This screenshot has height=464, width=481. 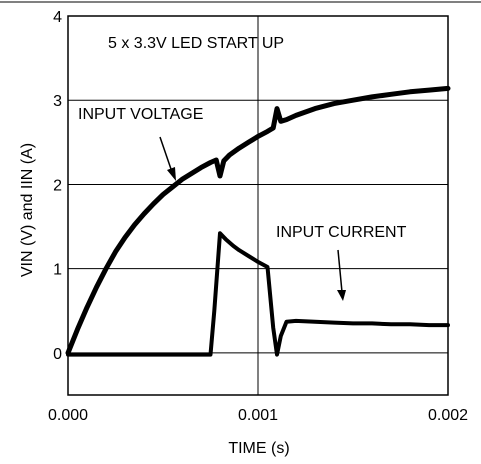 I want to click on x-tick-label: 0.002, so click(x=448, y=415).